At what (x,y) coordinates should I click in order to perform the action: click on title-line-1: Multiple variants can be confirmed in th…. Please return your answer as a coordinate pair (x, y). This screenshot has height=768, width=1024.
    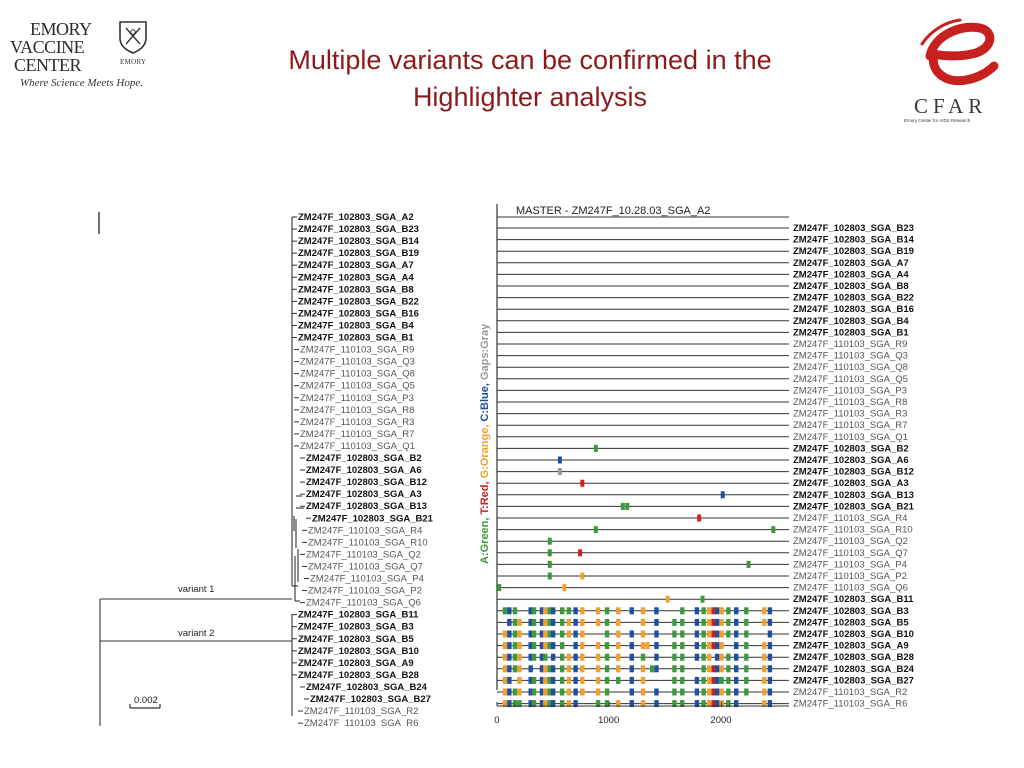
    Looking at the image, I should click on (530, 60).